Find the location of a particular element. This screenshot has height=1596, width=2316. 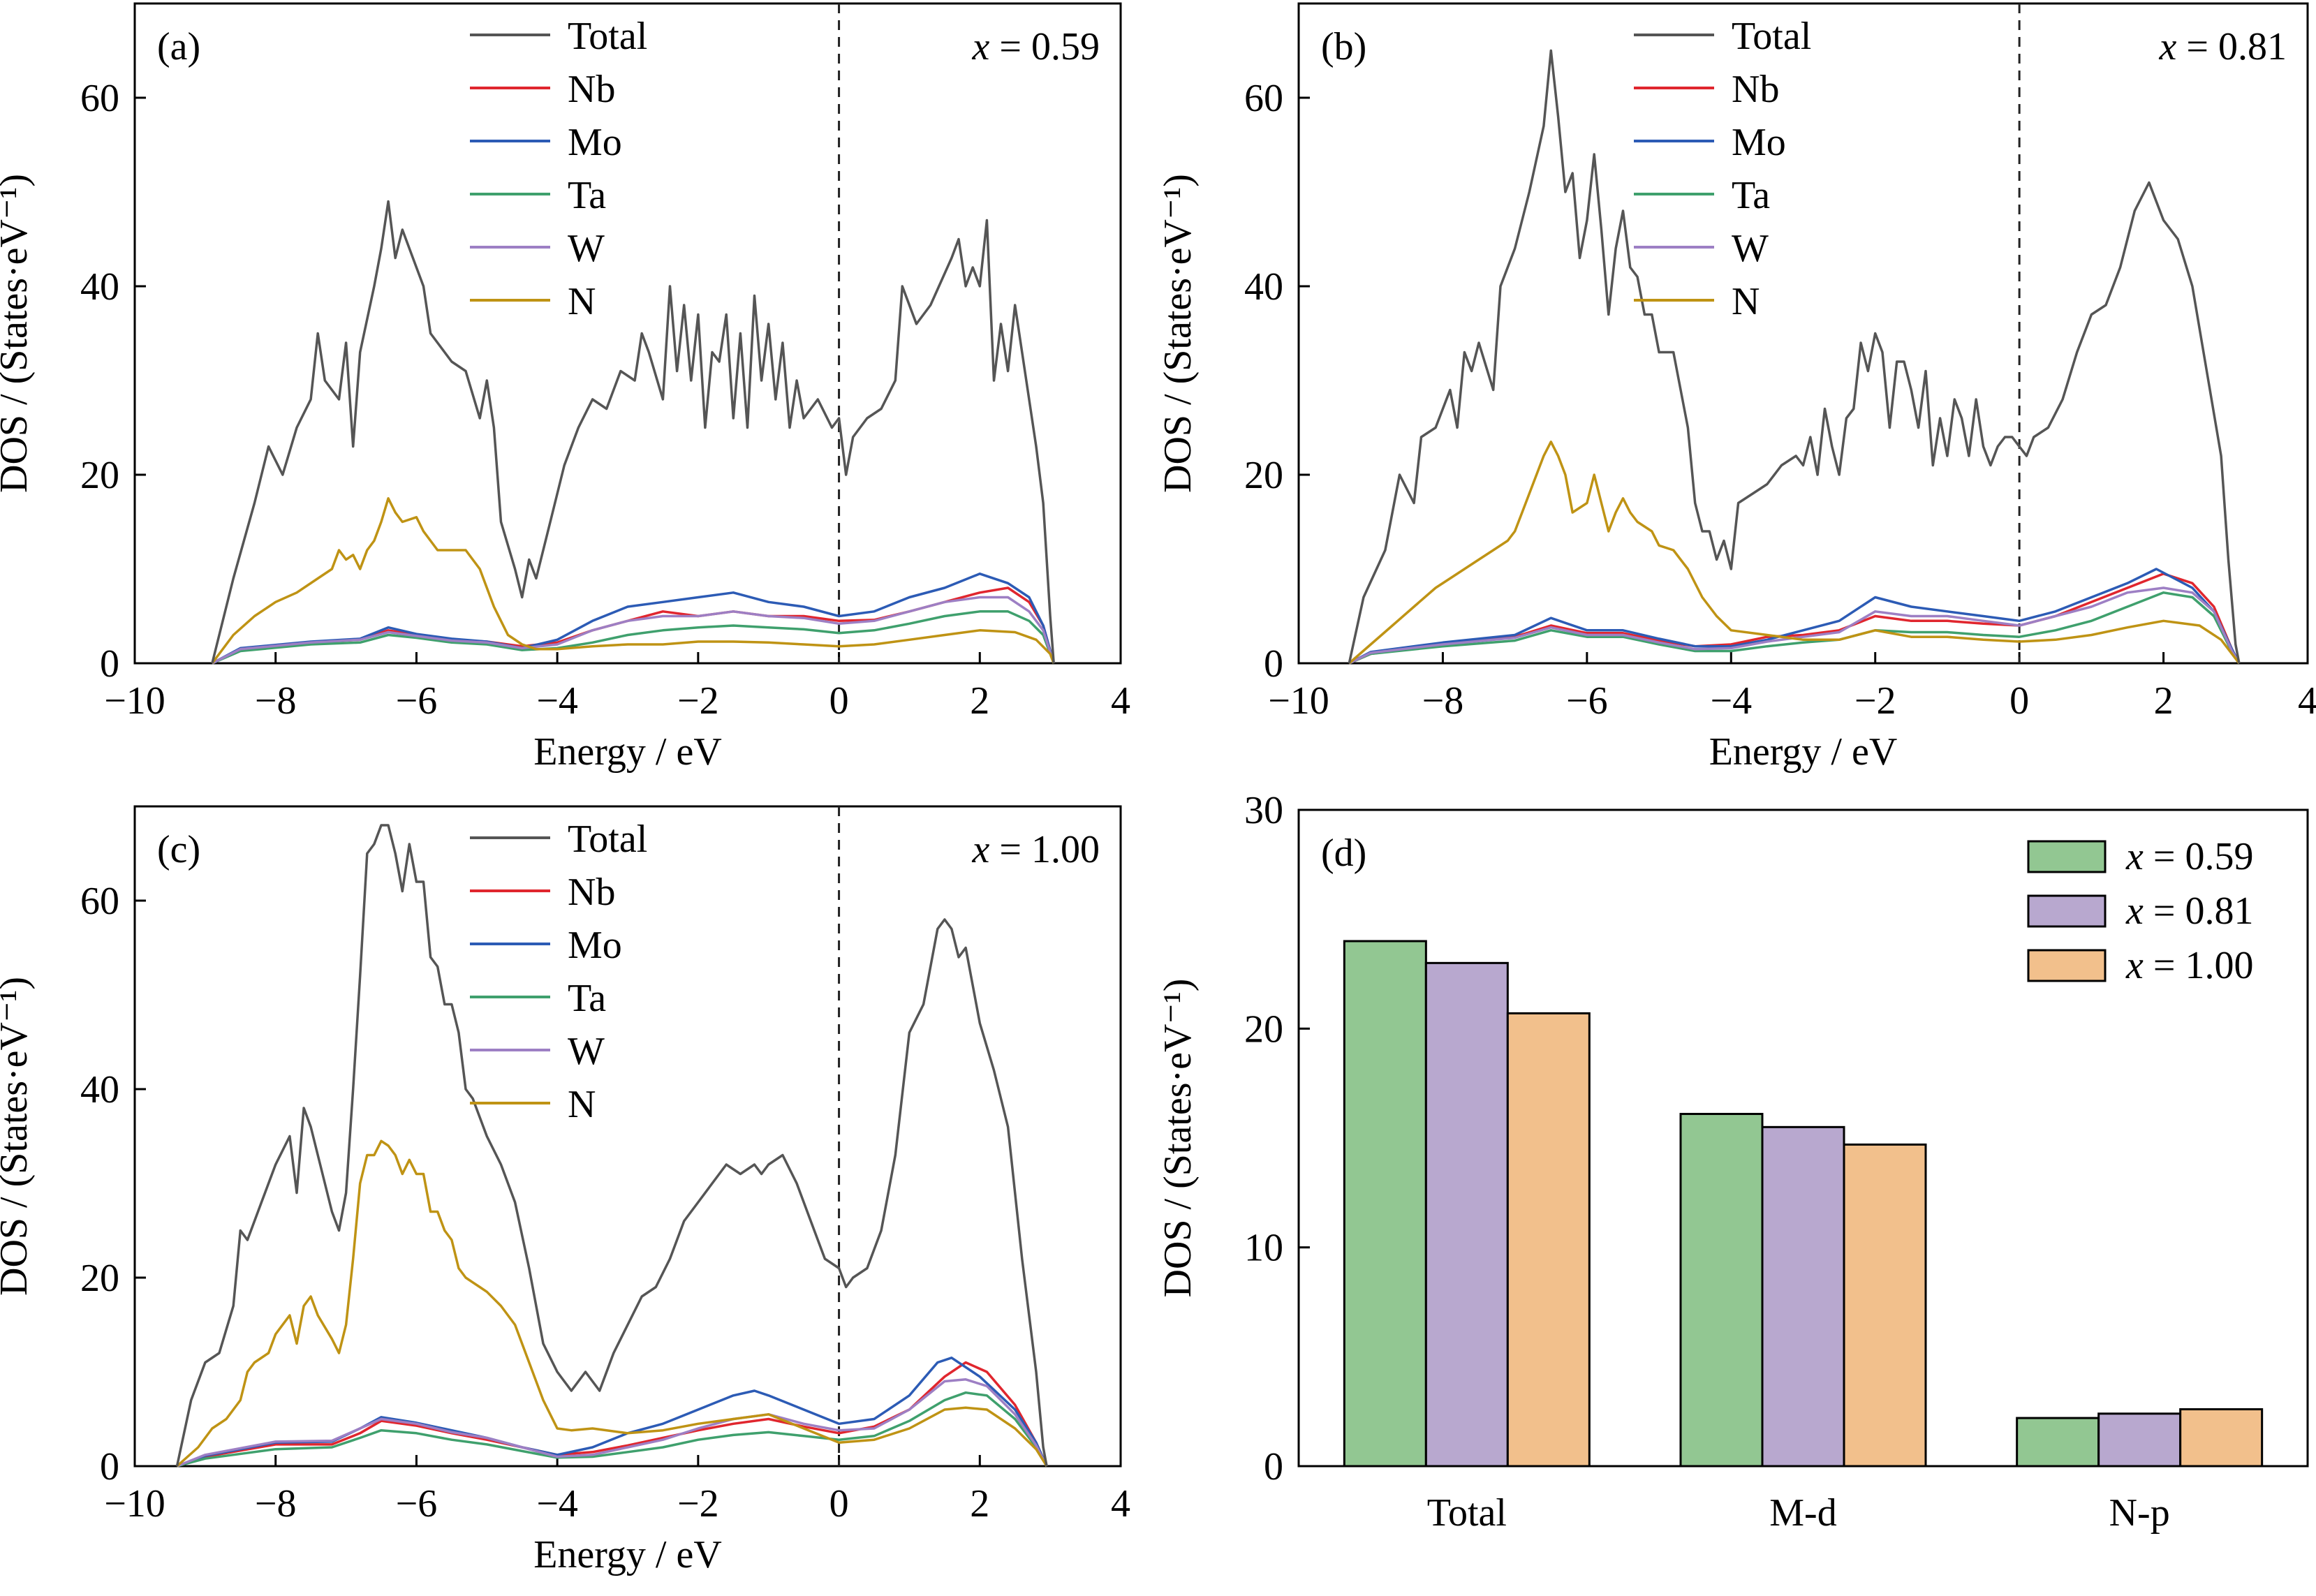

legend-label-2: x = 1.00 is located at coordinates (2189, 965).